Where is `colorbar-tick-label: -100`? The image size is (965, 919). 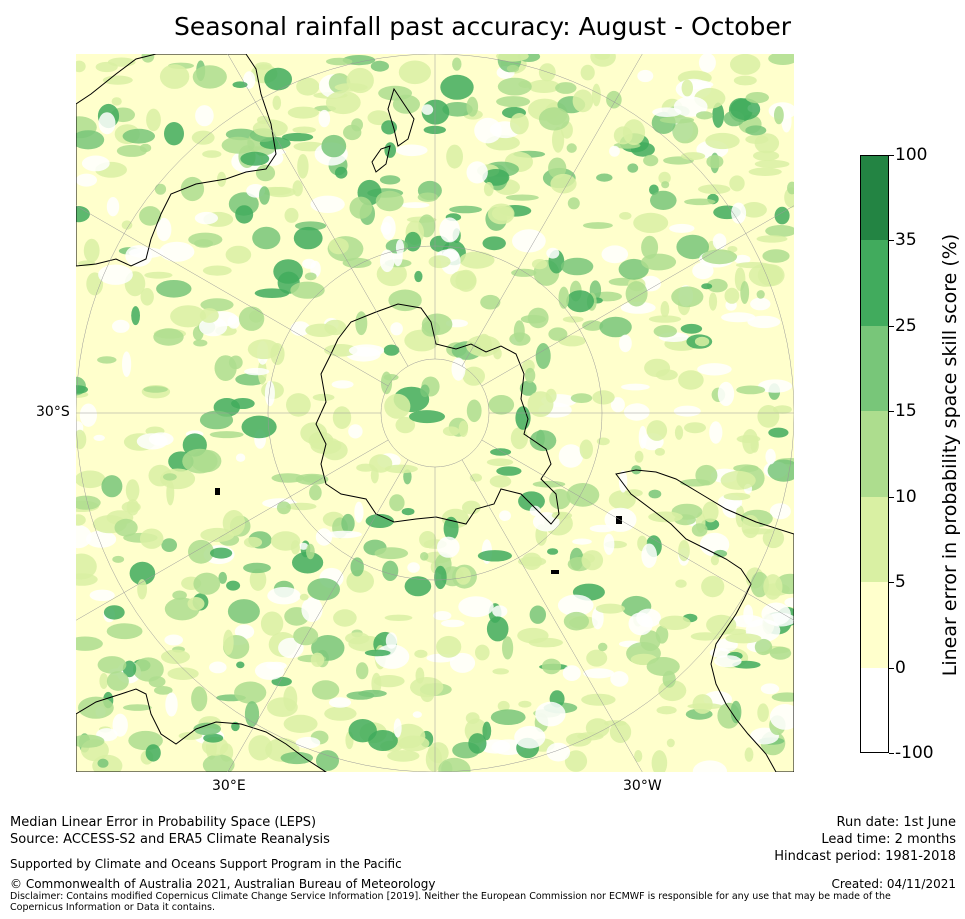 colorbar-tick-label: -100 is located at coordinates (914, 753).